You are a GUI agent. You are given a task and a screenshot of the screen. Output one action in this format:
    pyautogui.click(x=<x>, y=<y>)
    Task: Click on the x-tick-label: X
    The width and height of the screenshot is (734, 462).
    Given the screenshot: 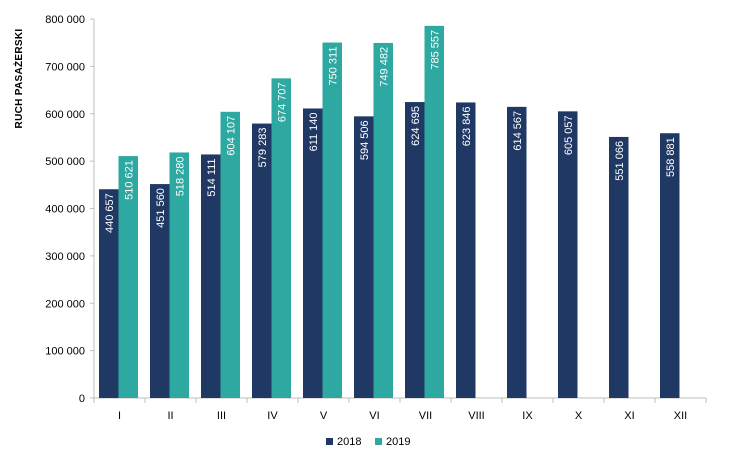 What is the action you would take?
    pyautogui.click(x=579, y=416)
    